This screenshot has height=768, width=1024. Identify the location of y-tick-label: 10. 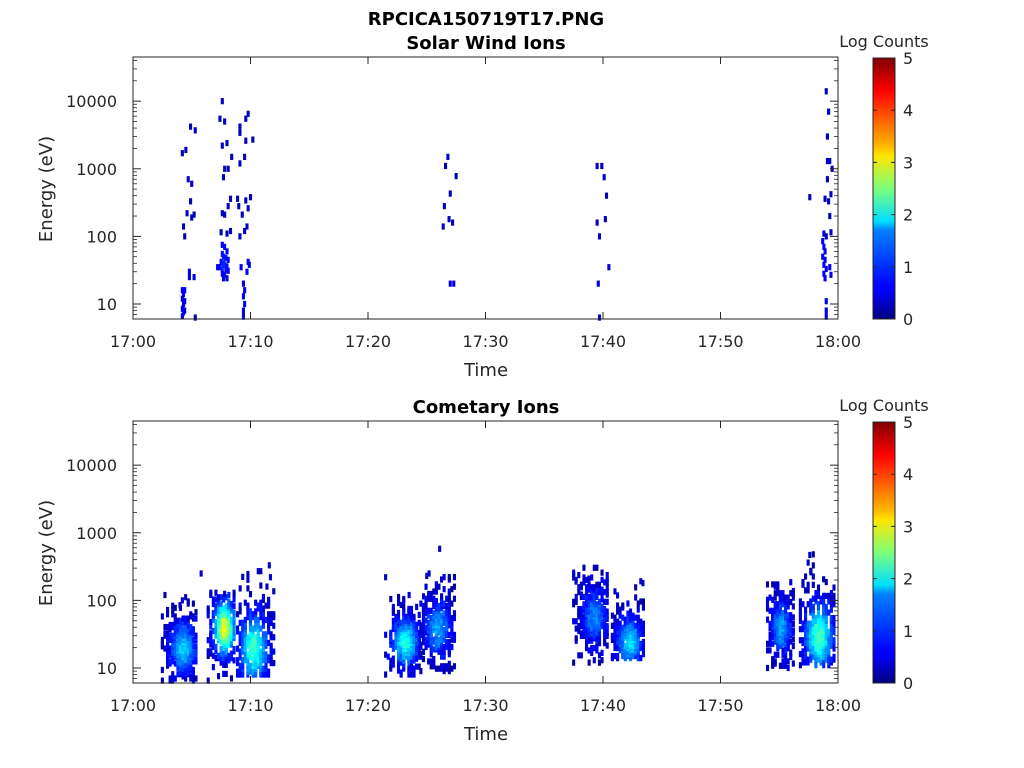
(107, 304).